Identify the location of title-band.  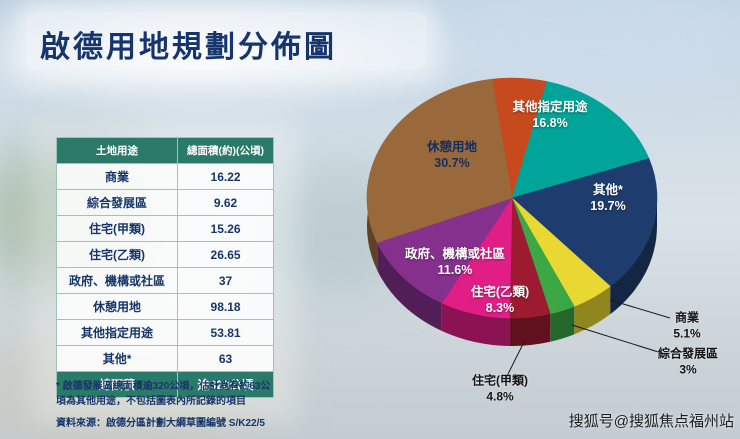
(226, 41).